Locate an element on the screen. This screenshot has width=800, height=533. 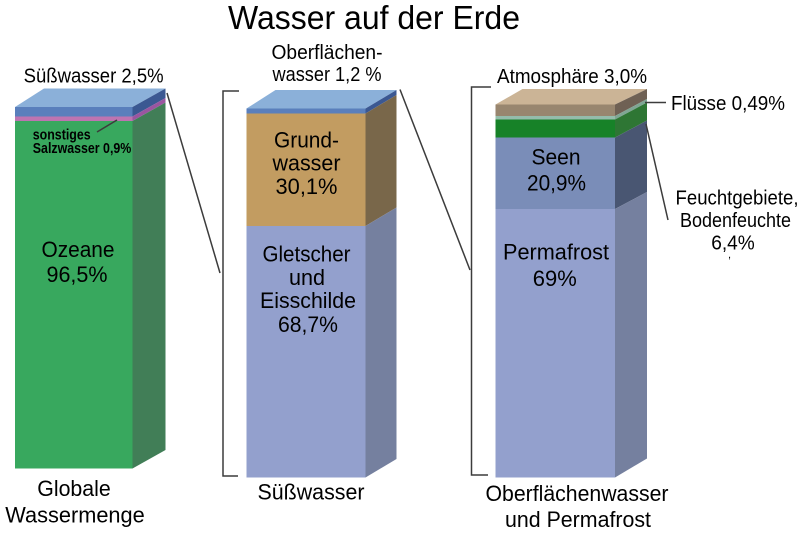
svg-text: sonstiges is located at coordinates (62, 134).